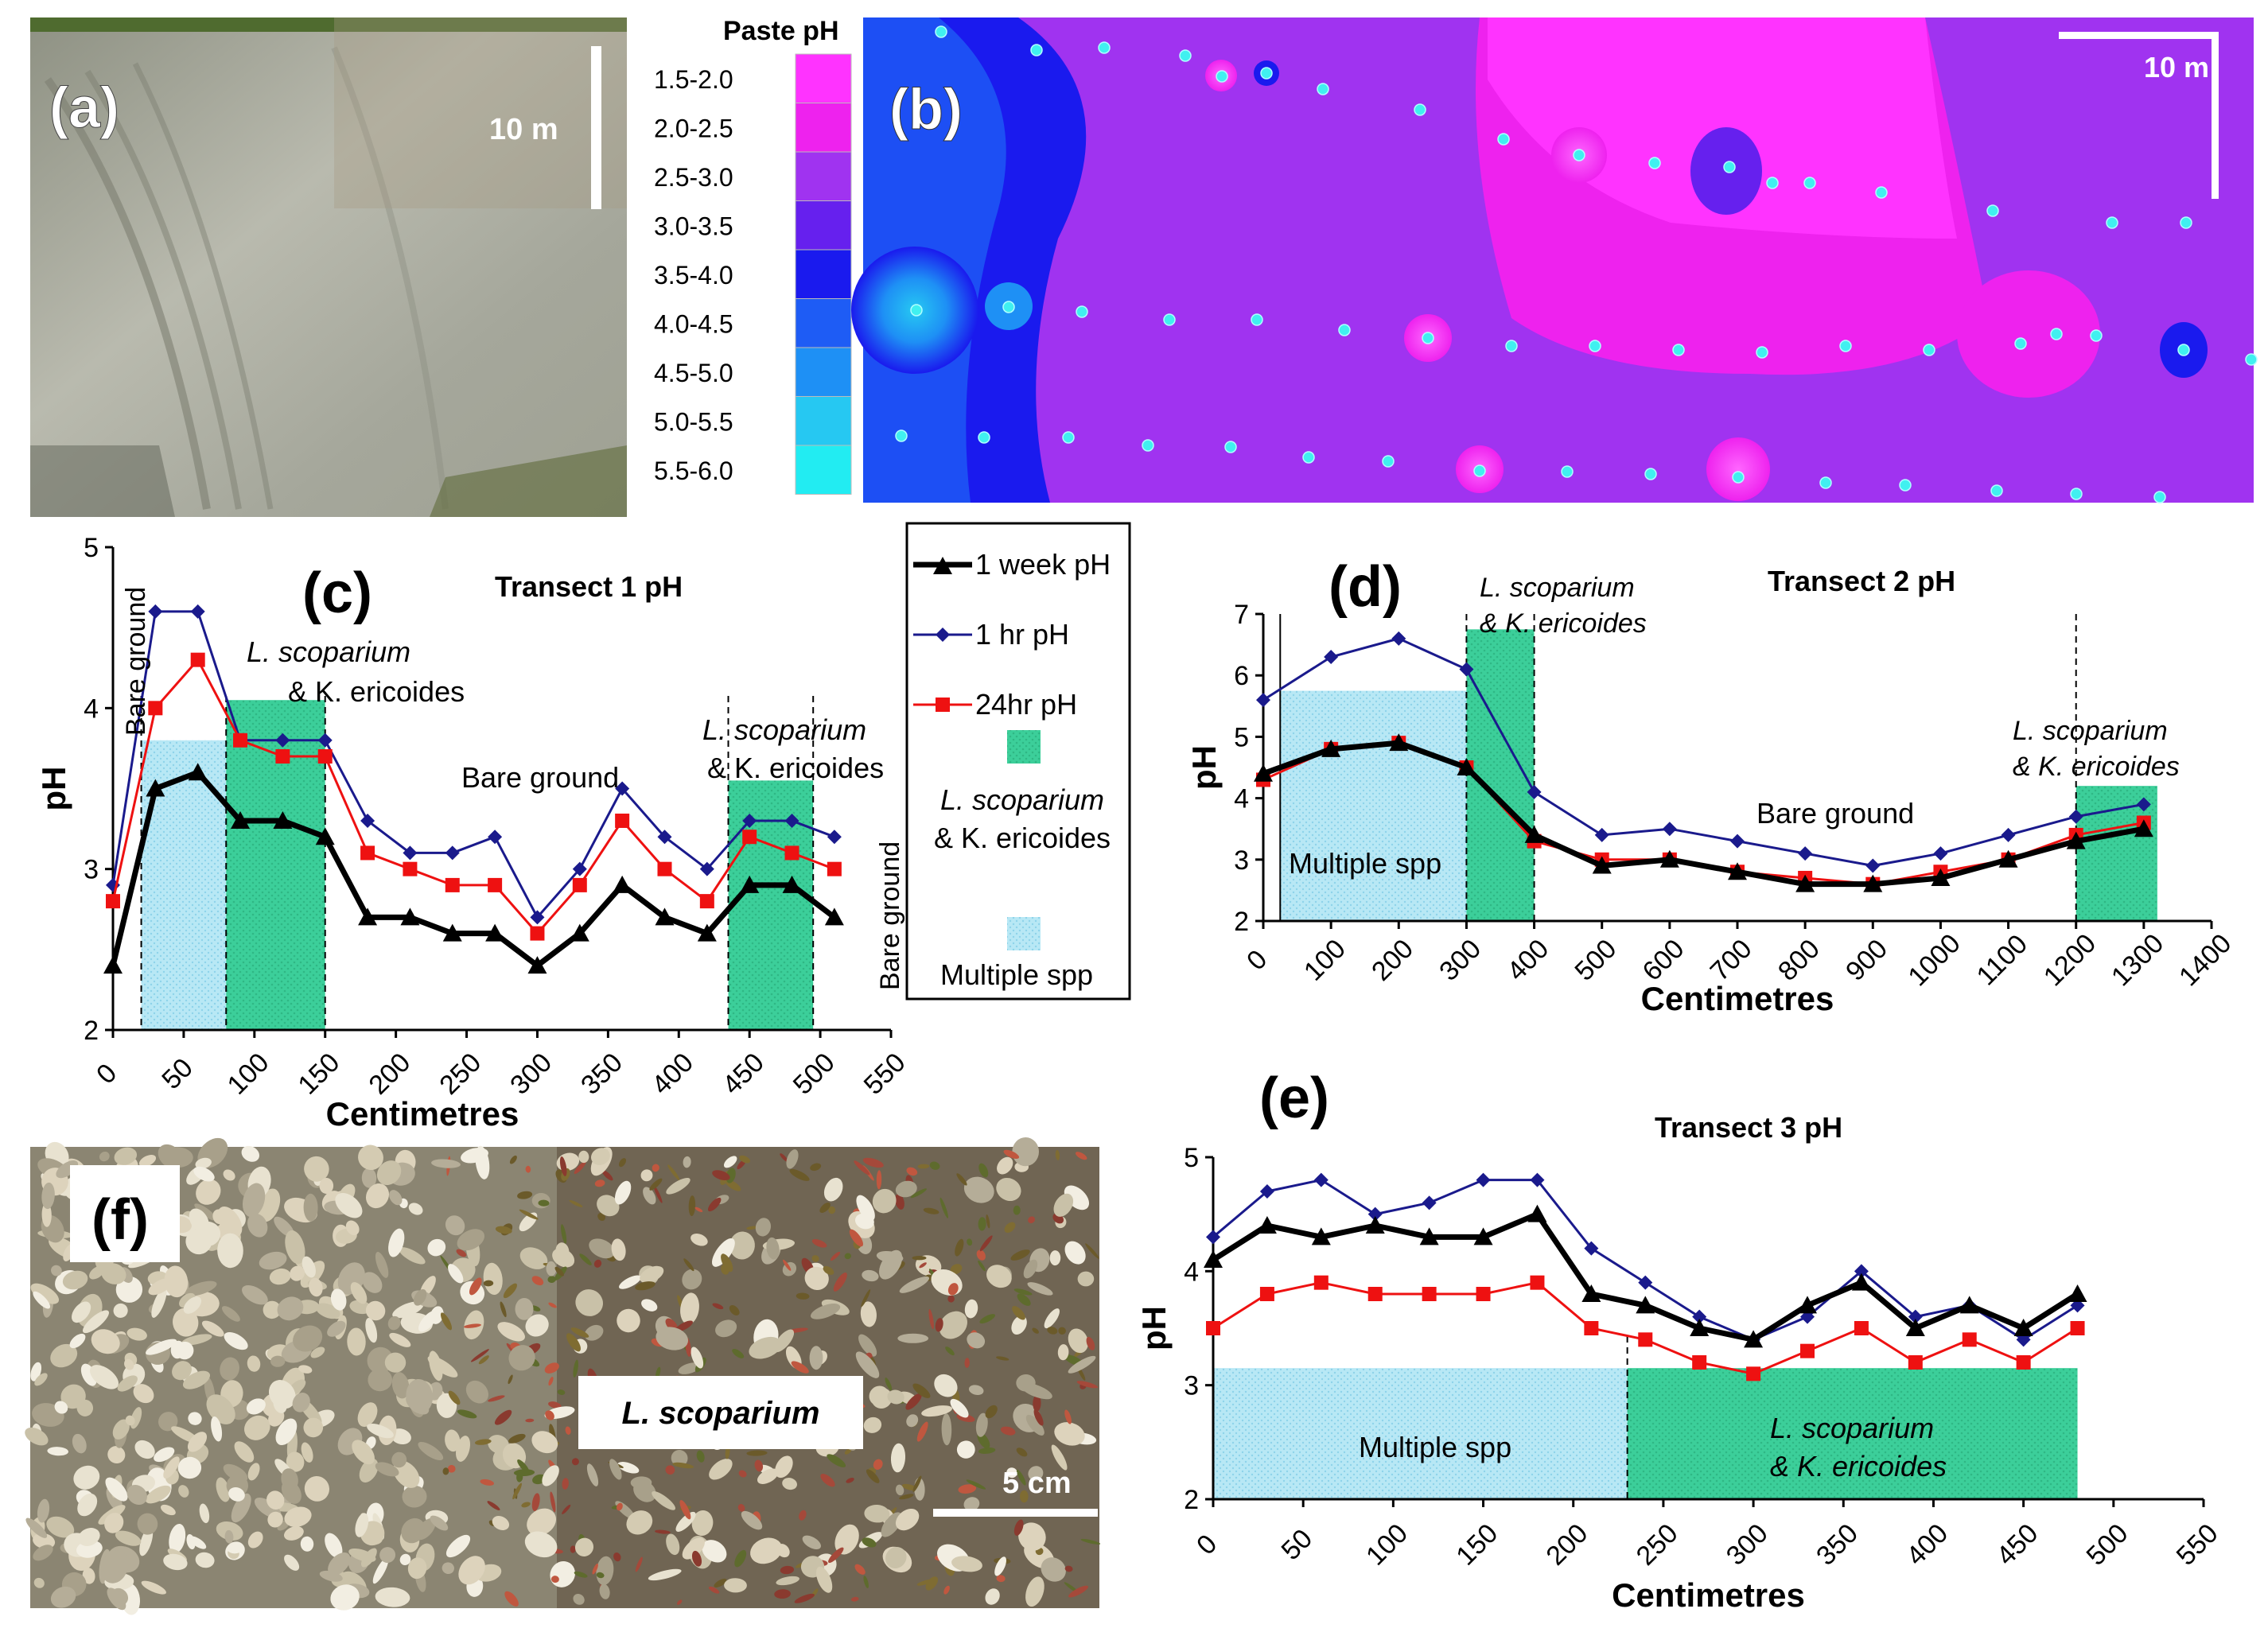 Image resolution: width=2268 pixels, height=1636 pixels. I want to click on legend-marker-week, so click(942, 565).